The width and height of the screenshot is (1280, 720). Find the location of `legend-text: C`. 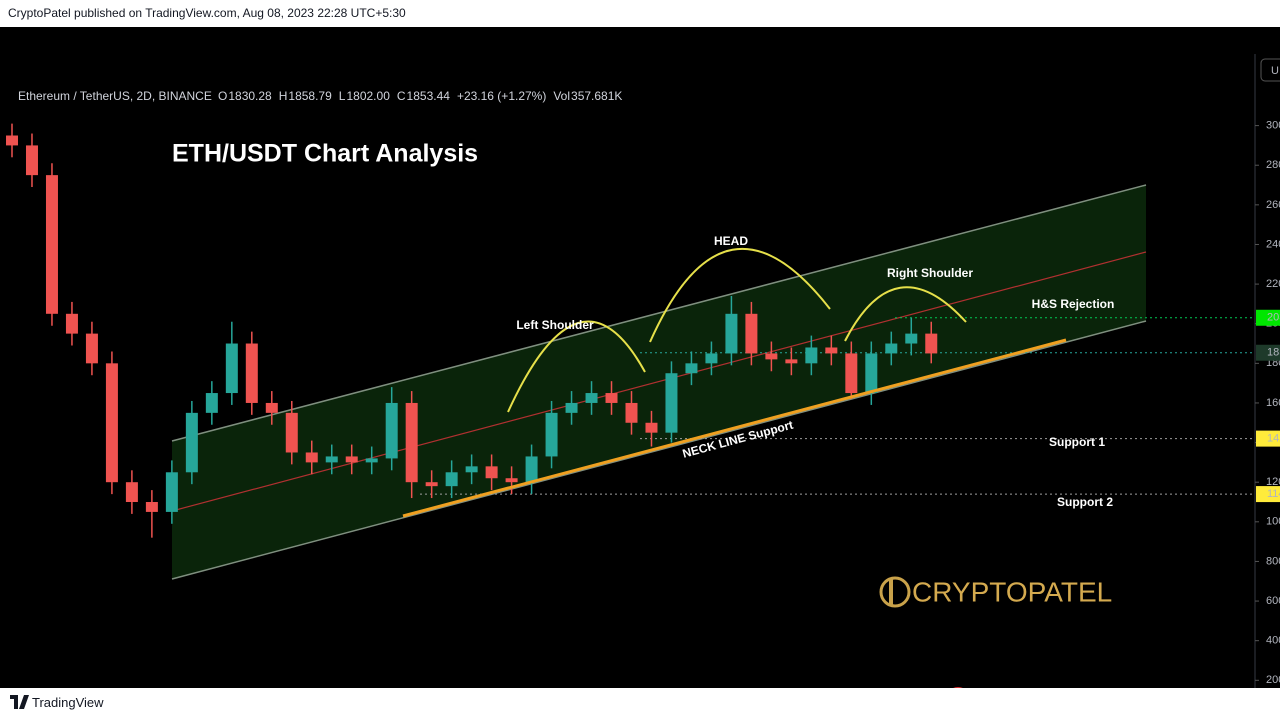

legend-text: C is located at coordinates (401, 96).